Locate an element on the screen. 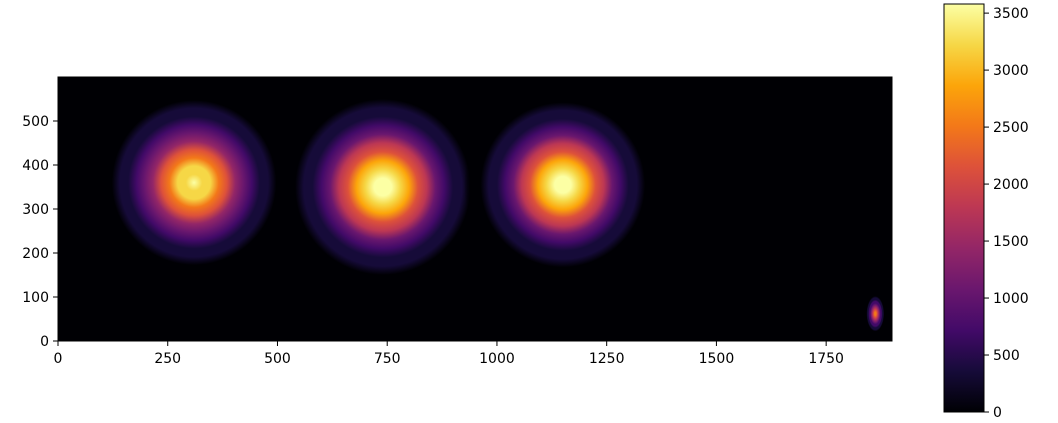  y-tick-label: 200 is located at coordinates (35, 254).